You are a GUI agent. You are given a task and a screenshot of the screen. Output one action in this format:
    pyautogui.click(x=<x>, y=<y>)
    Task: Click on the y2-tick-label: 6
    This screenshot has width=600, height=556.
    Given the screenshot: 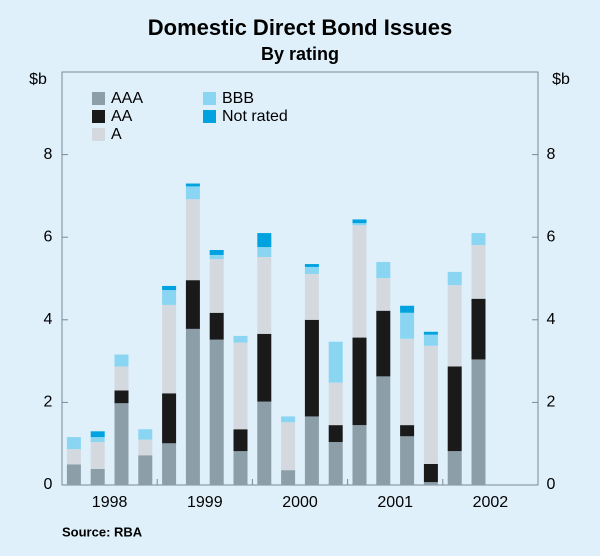 What is the action you would take?
    pyautogui.click(x=551, y=236)
    